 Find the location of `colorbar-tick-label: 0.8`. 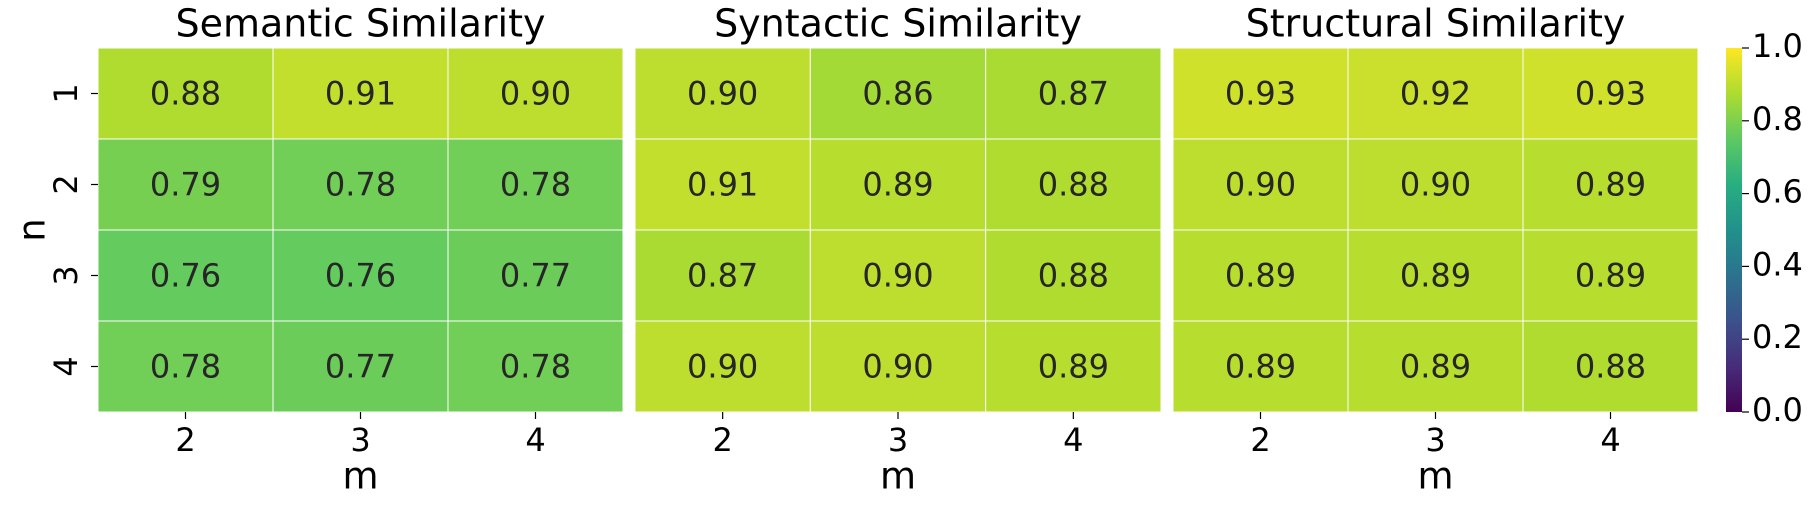

colorbar-tick-label: 0.8 is located at coordinates (1777, 119).